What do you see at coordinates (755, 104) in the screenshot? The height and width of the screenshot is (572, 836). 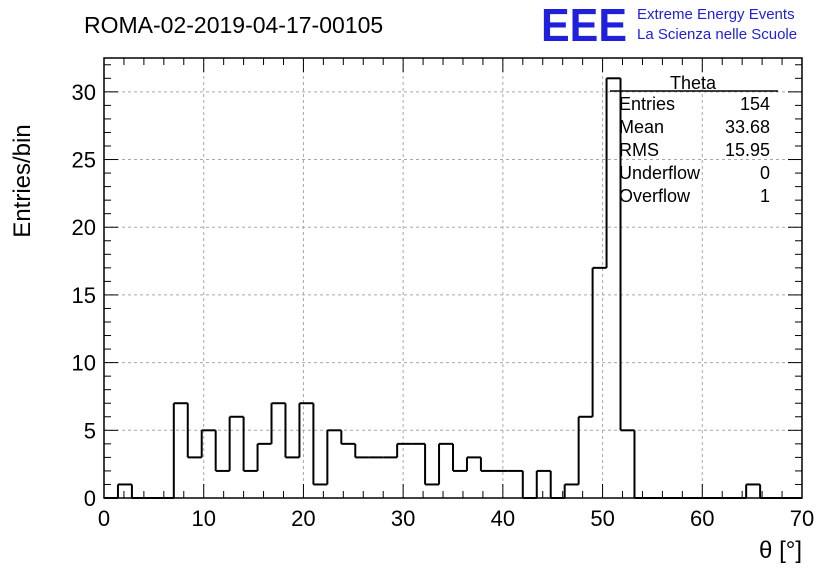 I see `stats-row-value: 154` at bounding box center [755, 104].